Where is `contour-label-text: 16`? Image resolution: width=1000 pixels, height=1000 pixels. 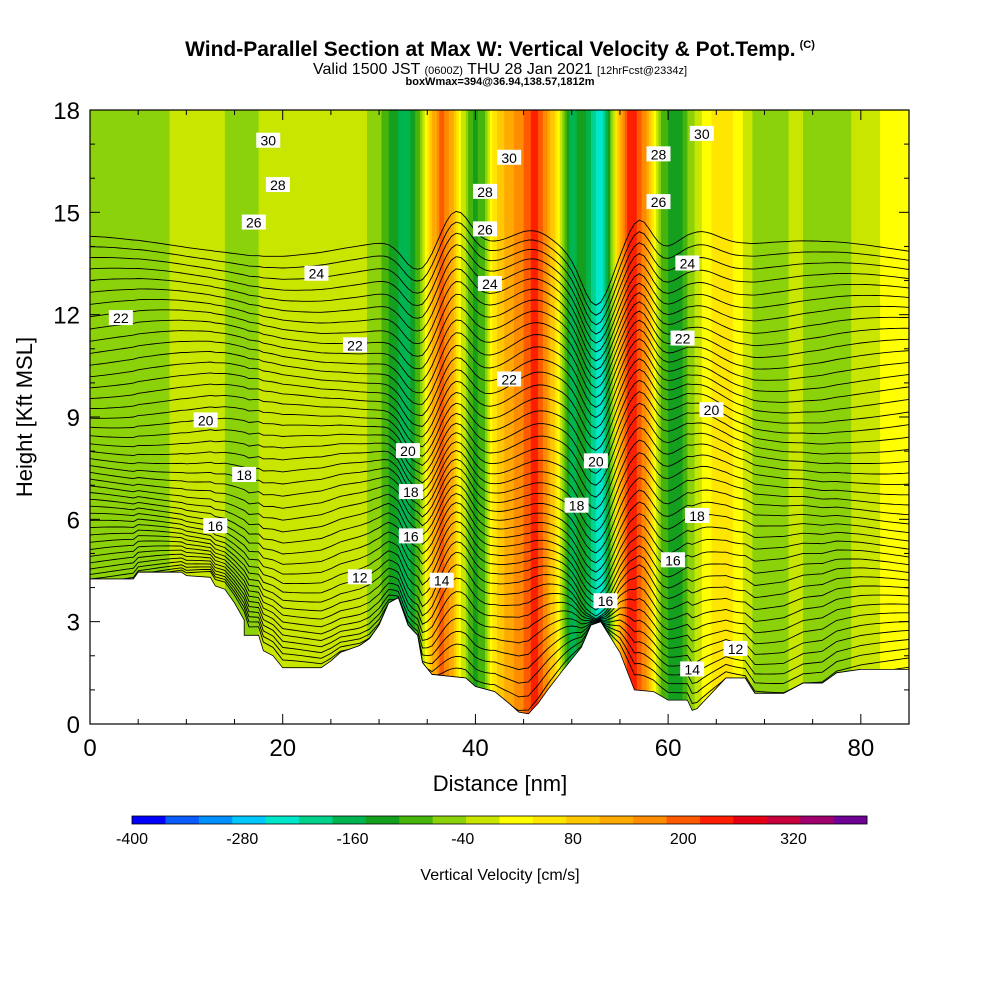
contour-label-text: 16 is located at coordinates (411, 536).